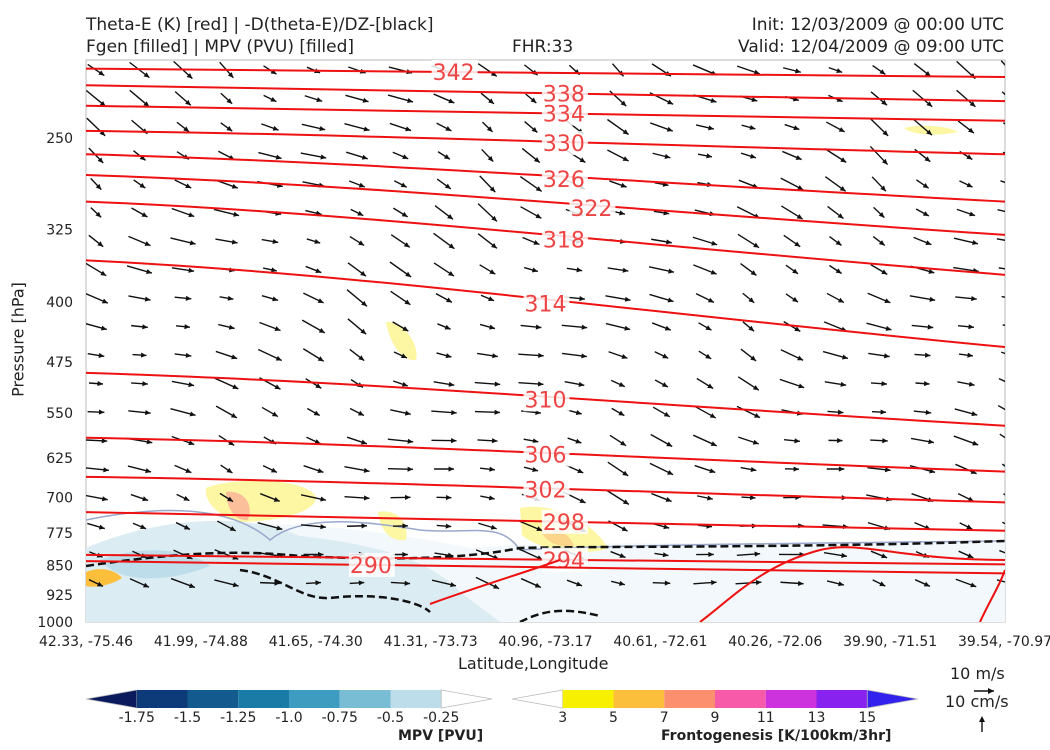  I want to click on y-tick-label: 250, so click(59, 139).